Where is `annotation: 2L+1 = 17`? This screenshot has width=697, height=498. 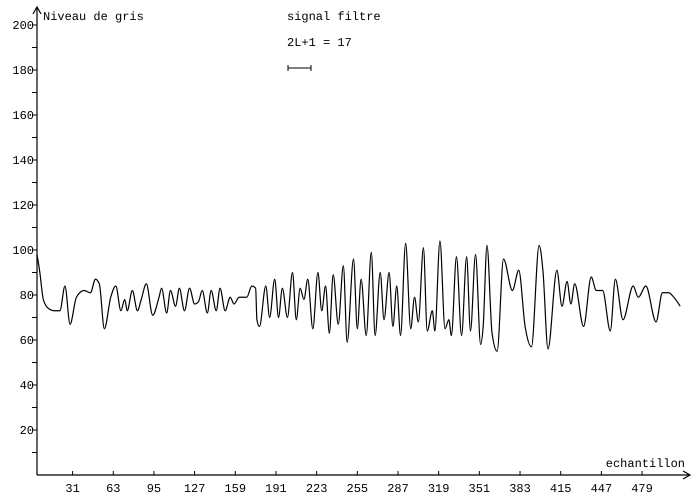
annotation: 2L+1 = 17 is located at coordinates (319, 43).